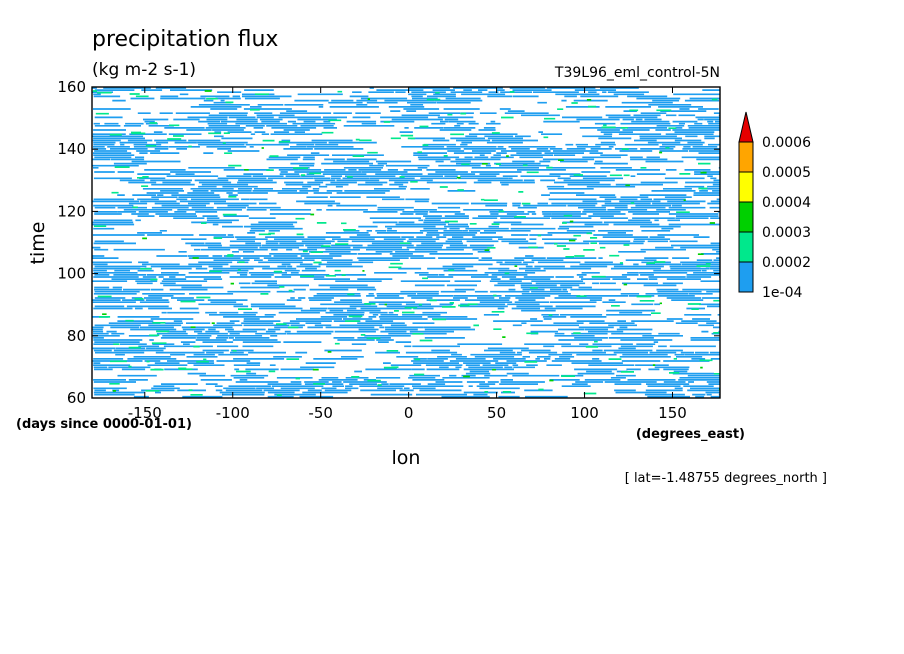 This screenshot has height=654, width=904. I want to click on y-tick-label: 80, so click(76, 336).